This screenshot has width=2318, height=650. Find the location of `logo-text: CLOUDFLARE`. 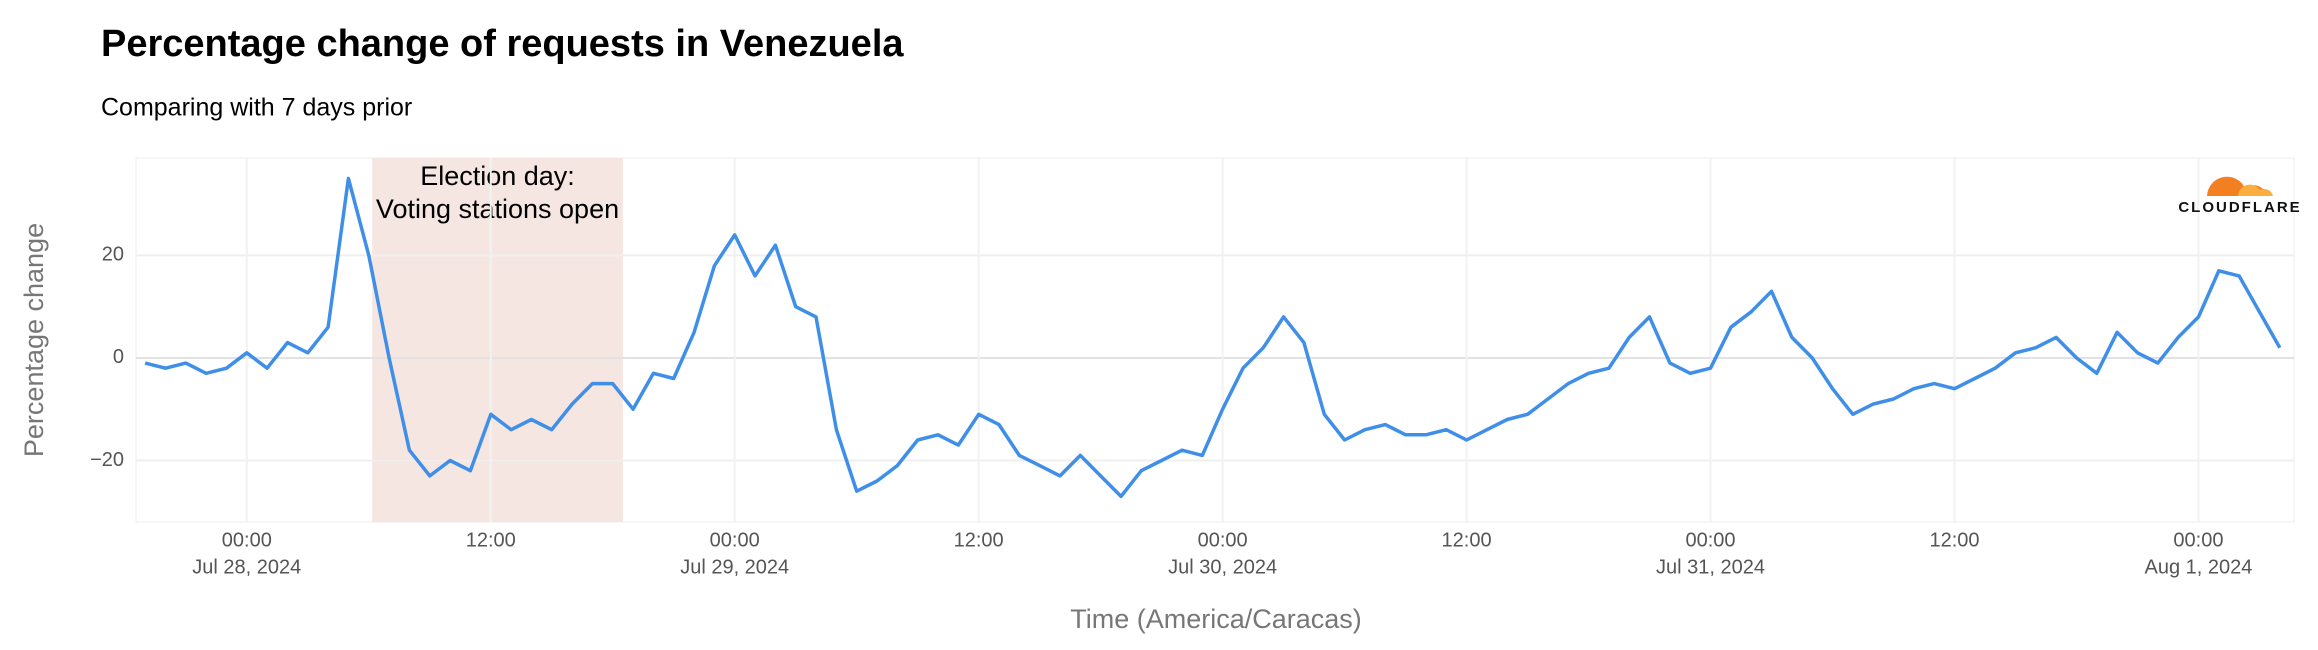

logo-text: CLOUDFLARE is located at coordinates (2239, 207).